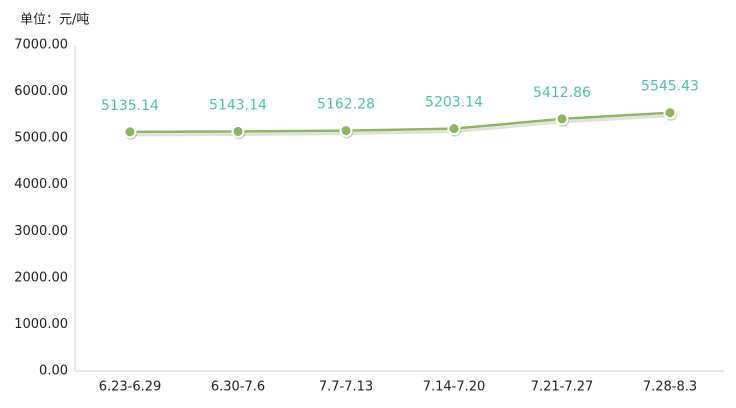  Describe the element at coordinates (238, 105) in the screenshot. I see `data-label: 5143.14` at that location.